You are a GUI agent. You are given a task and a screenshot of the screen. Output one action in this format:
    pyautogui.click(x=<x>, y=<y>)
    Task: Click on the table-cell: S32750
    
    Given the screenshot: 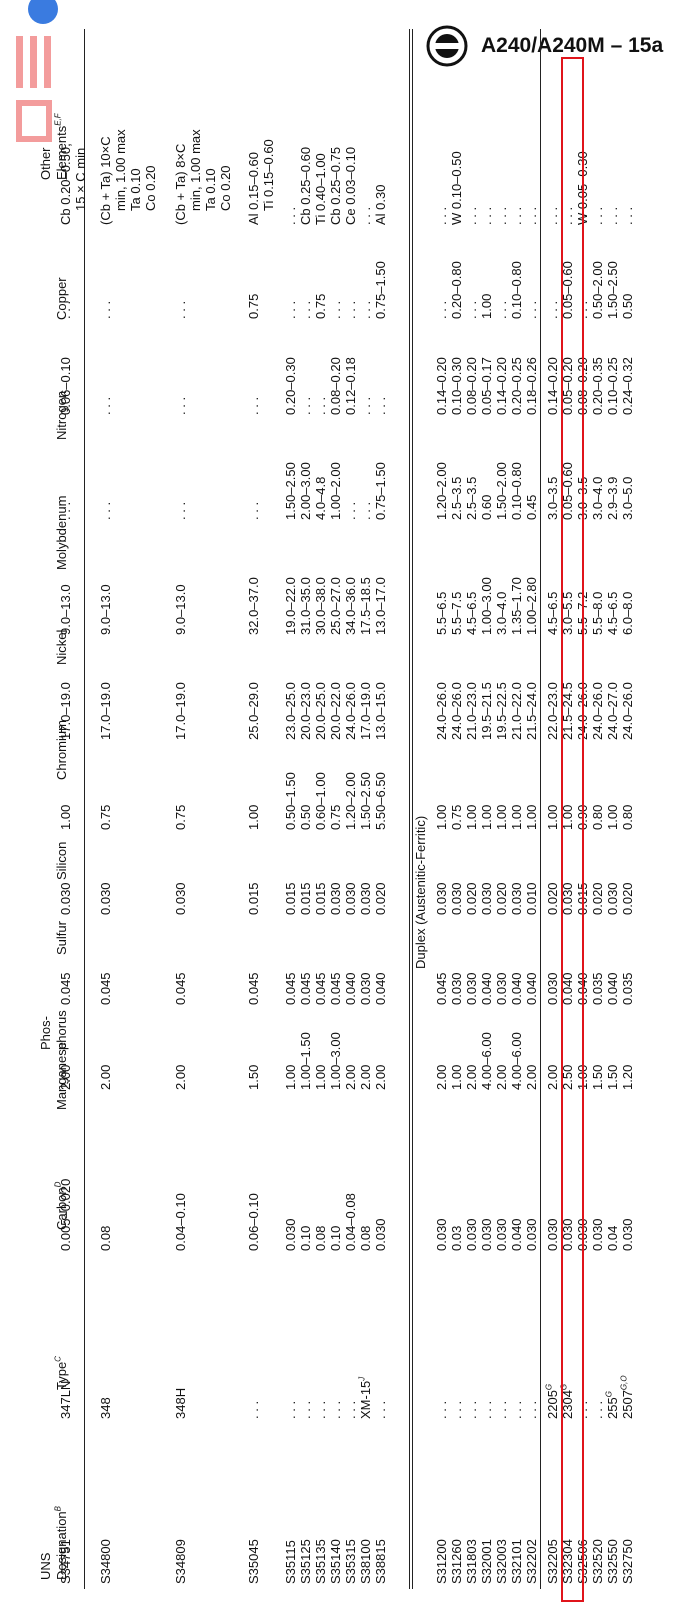 What is the action you would take?
    pyautogui.click(x=627, y=1561)
    